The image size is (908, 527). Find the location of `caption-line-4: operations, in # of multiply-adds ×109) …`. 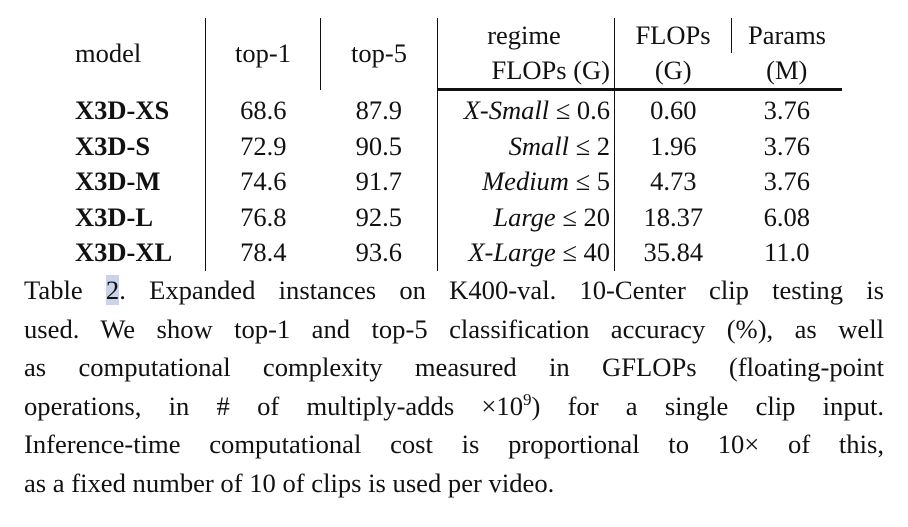

caption-line-4: operations, in # of multiply-adds ×109) … is located at coordinates (454, 406).